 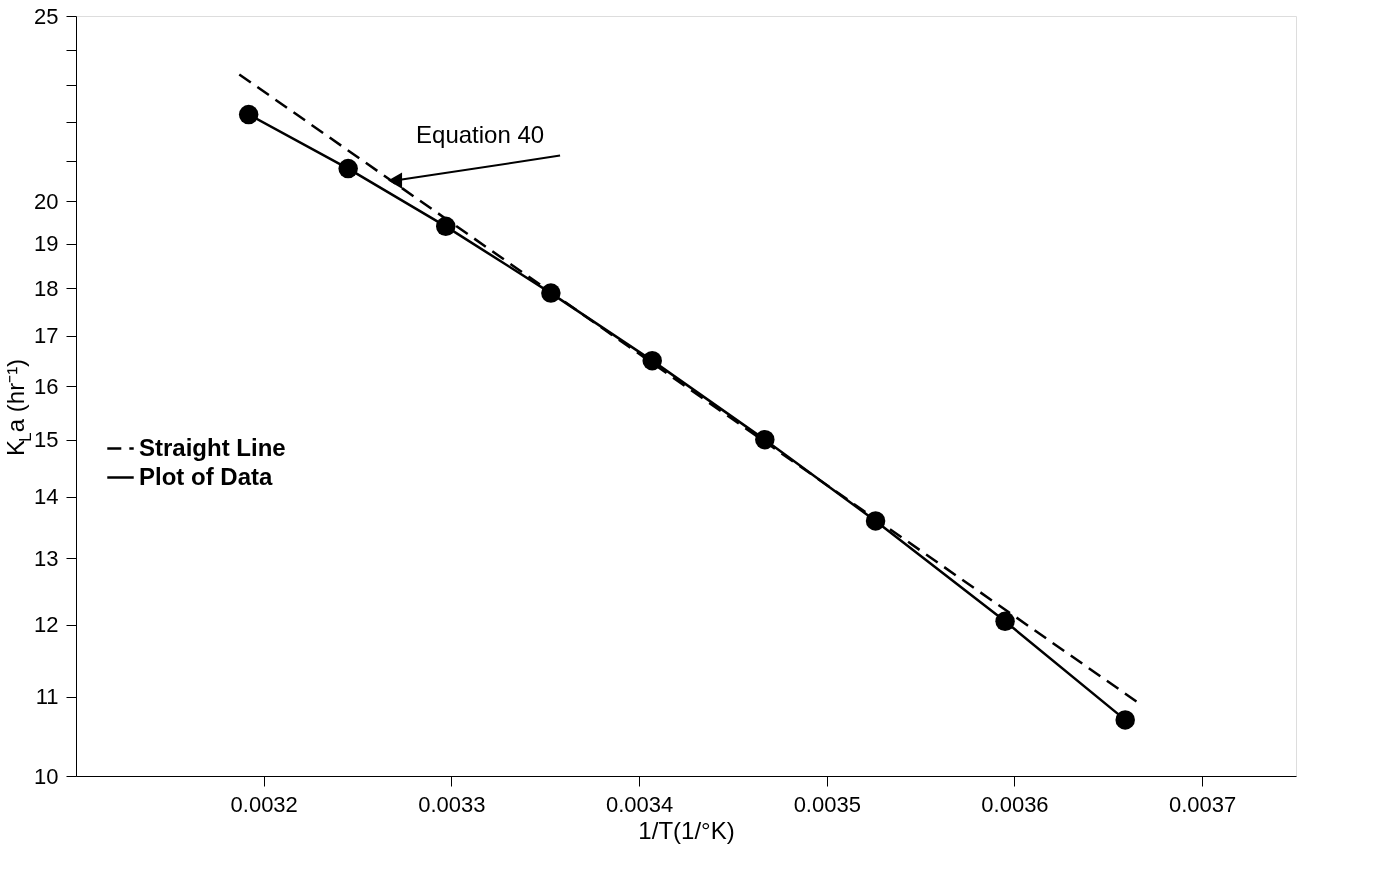 I want to click on y-tick-label: 16, so click(x=46, y=386).